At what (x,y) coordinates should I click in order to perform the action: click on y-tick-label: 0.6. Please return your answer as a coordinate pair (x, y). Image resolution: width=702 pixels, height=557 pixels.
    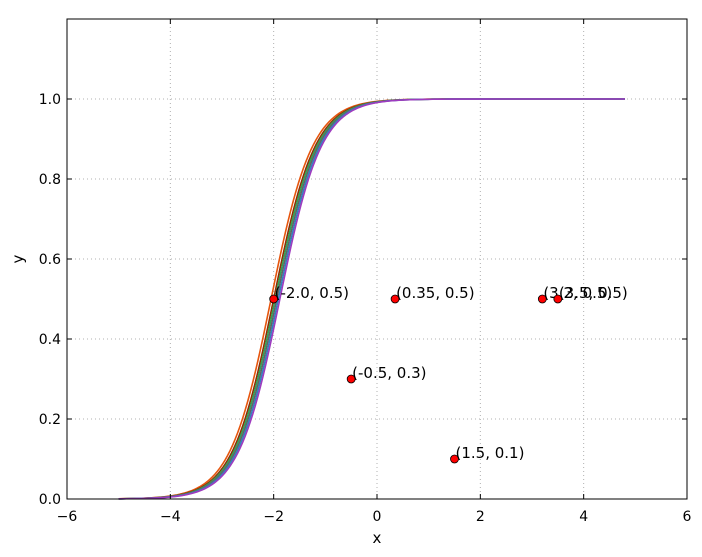
    Looking at the image, I should click on (50, 260).